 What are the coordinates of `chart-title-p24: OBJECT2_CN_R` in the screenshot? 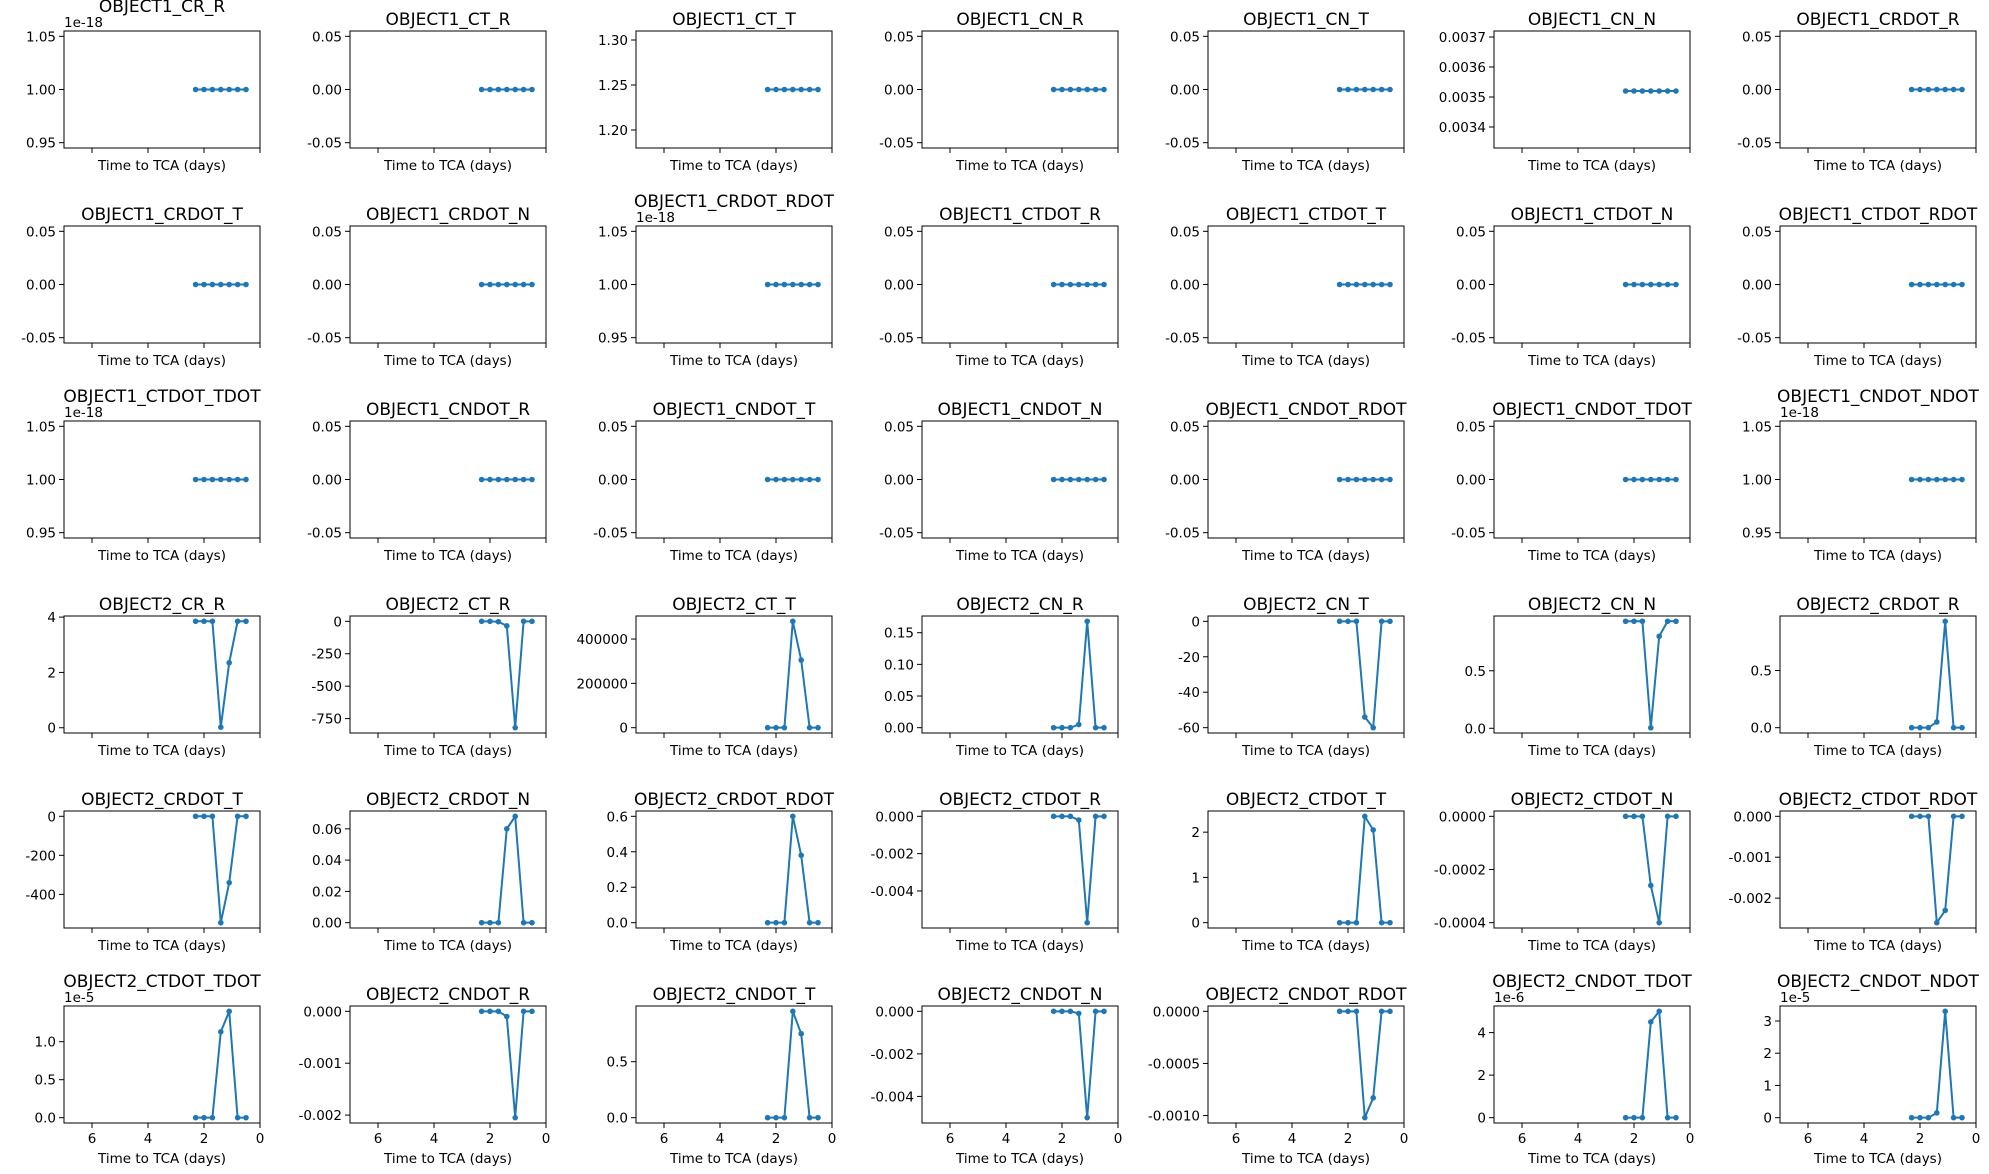 It's located at (1019, 605).